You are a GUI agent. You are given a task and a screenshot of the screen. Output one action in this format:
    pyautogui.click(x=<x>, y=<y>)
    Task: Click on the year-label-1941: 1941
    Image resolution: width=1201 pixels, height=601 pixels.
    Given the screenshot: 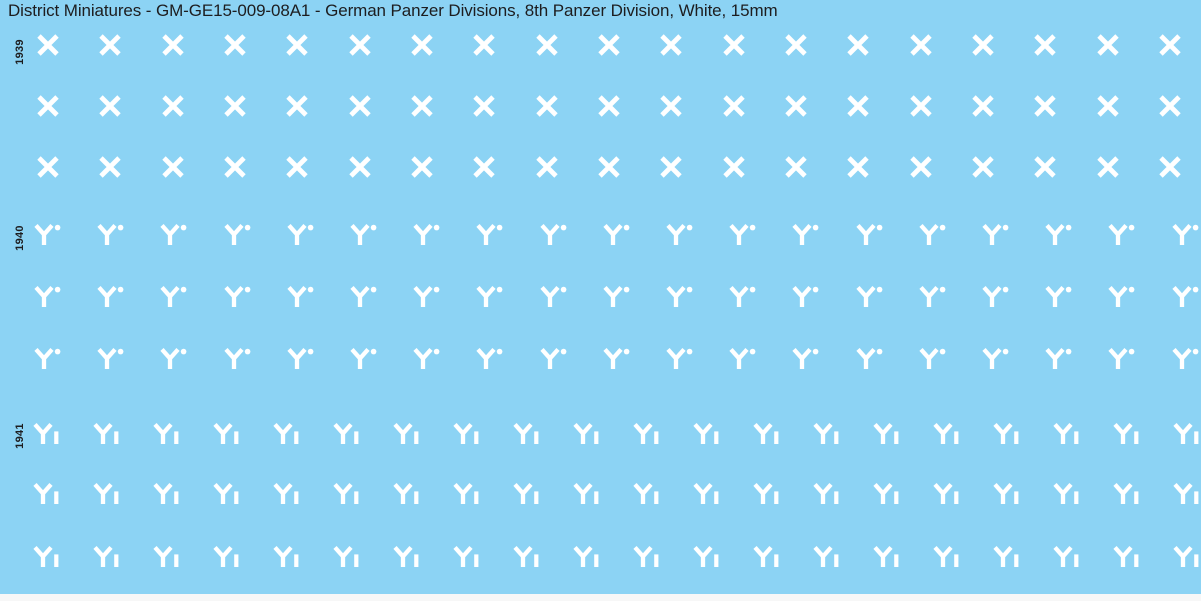 What is the action you would take?
    pyautogui.click(x=20, y=436)
    